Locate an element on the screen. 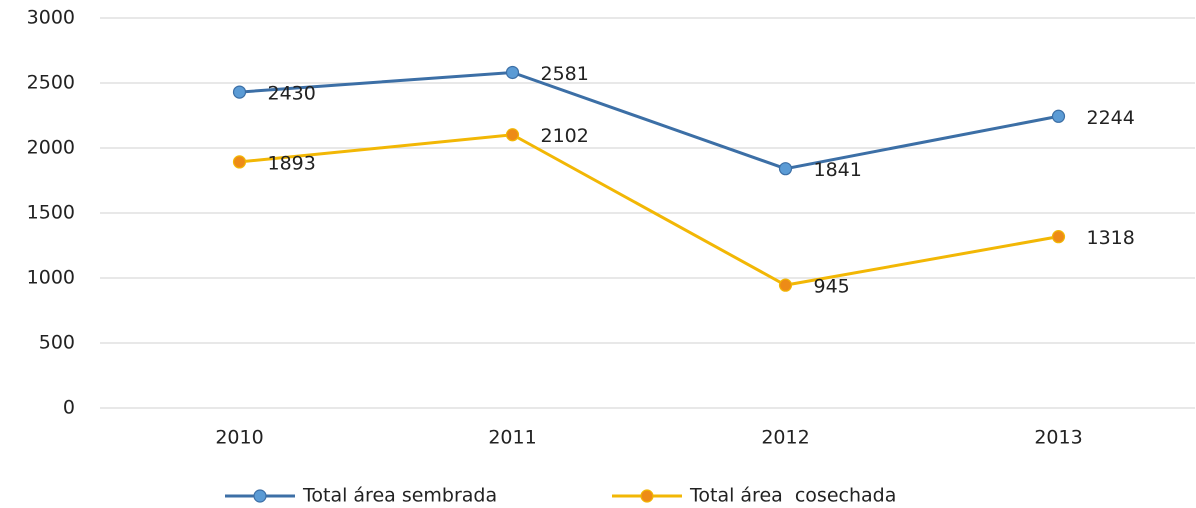 The image size is (1196, 508). x-tick-label: 2011 is located at coordinates (512, 438).